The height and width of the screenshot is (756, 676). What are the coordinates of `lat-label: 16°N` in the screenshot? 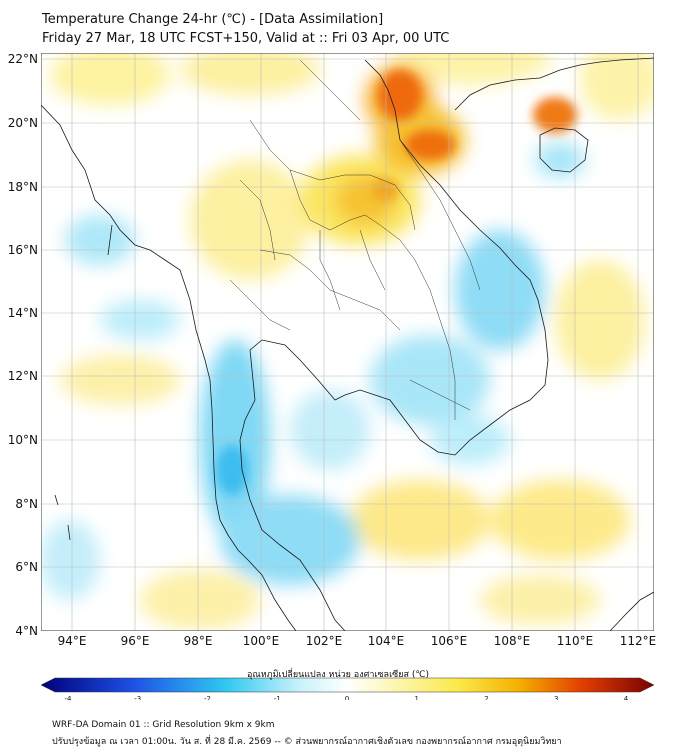 It's located at (23, 250).